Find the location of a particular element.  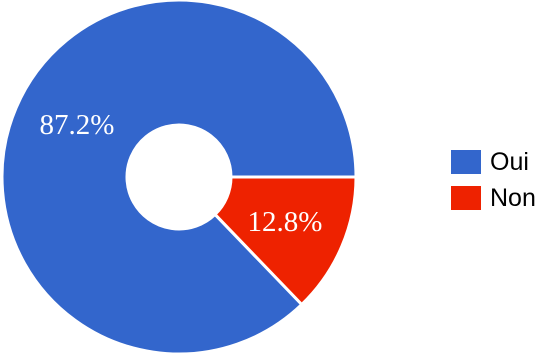

slice-label-non: 12.8% is located at coordinates (285, 222).